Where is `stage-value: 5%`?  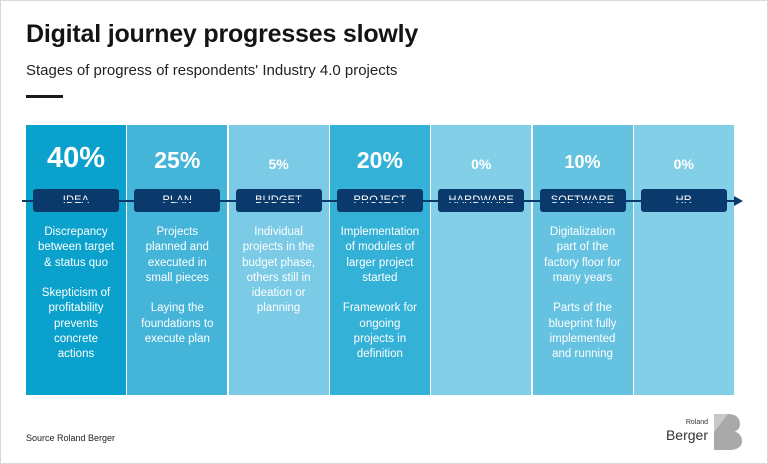 stage-value: 5% is located at coordinates (278, 164).